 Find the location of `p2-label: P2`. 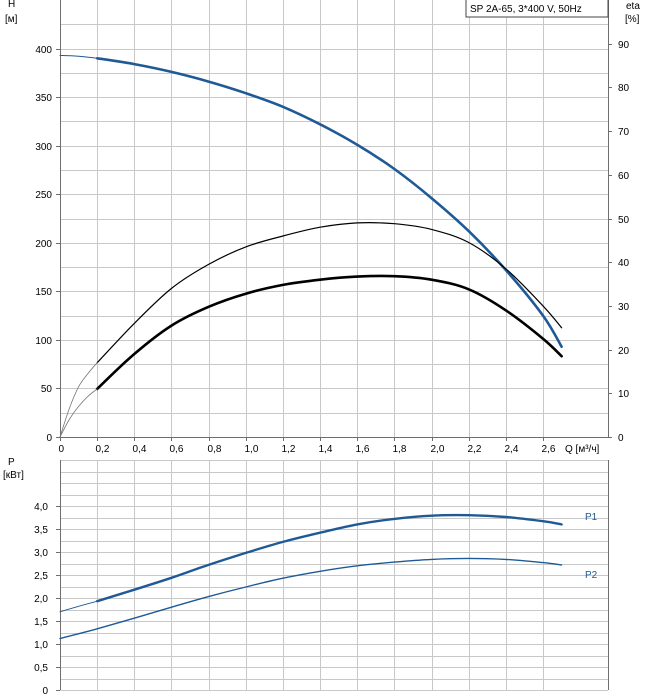

p2-label: P2 is located at coordinates (591, 575).